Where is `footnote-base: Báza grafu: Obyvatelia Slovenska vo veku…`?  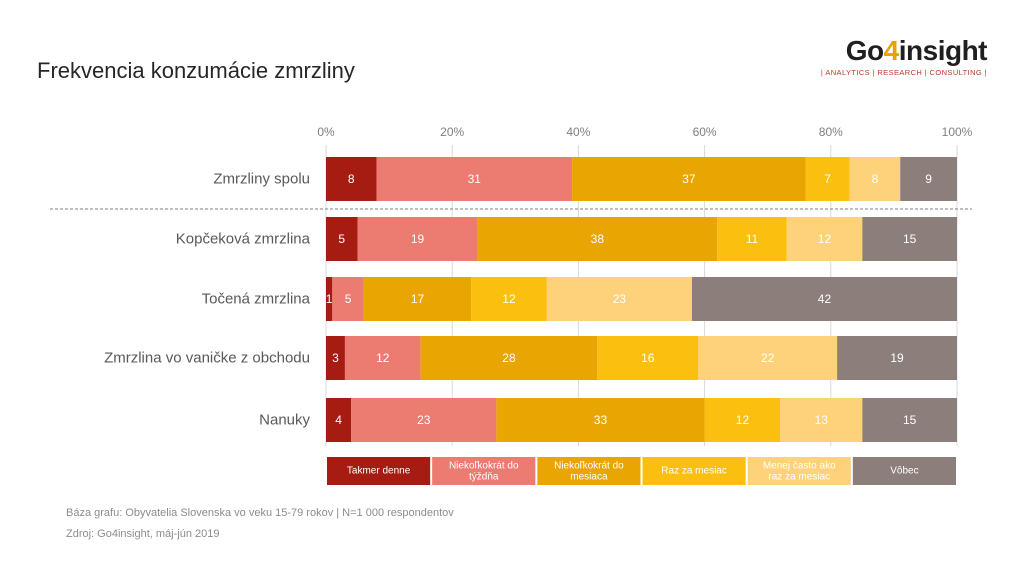
footnote-base: Báza grafu: Obyvatelia Slovenska vo veku… is located at coordinates (260, 513).